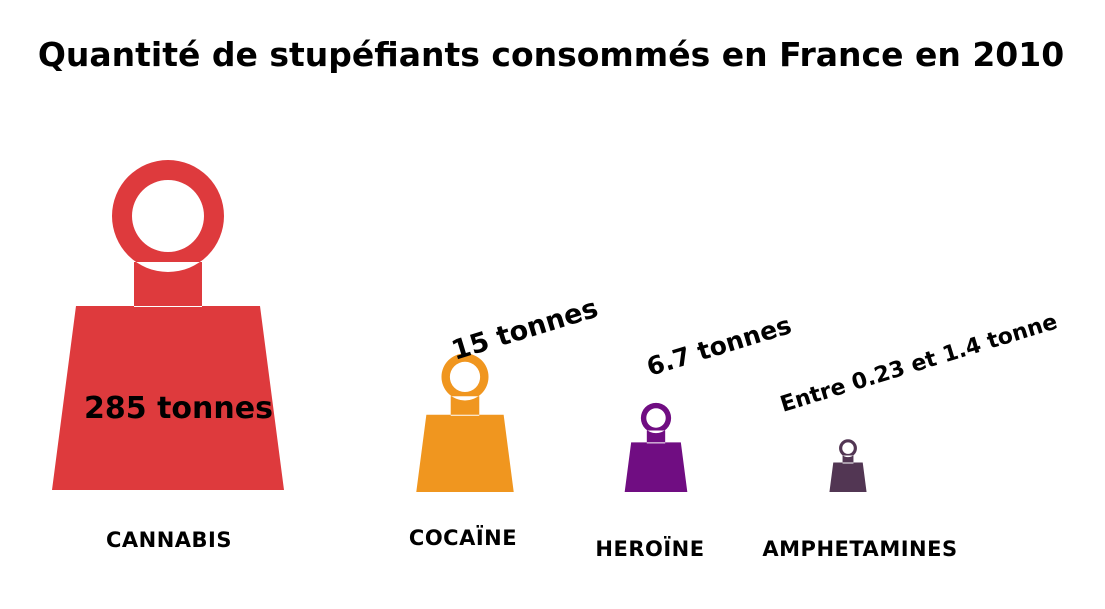  What do you see at coordinates (719, 345) in the screenshot?
I see `value-label-heroine: 6.7 tonnes` at bounding box center [719, 345].